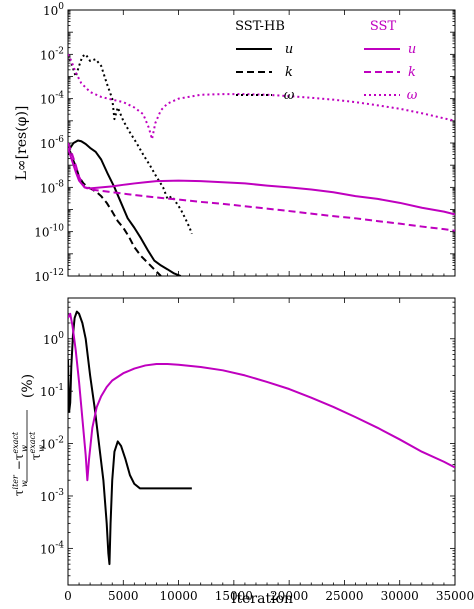  Describe the element at coordinates (234, 596) in the screenshot. I see `x-tick-label: 15000` at that location.